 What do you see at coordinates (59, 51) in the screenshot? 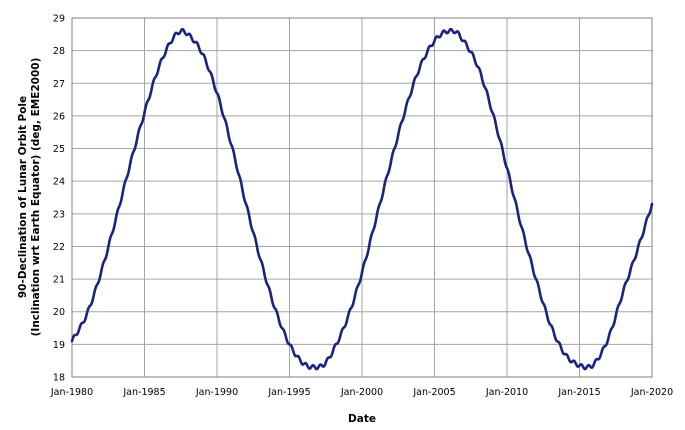
I see `y-tick-label: 28` at bounding box center [59, 51].